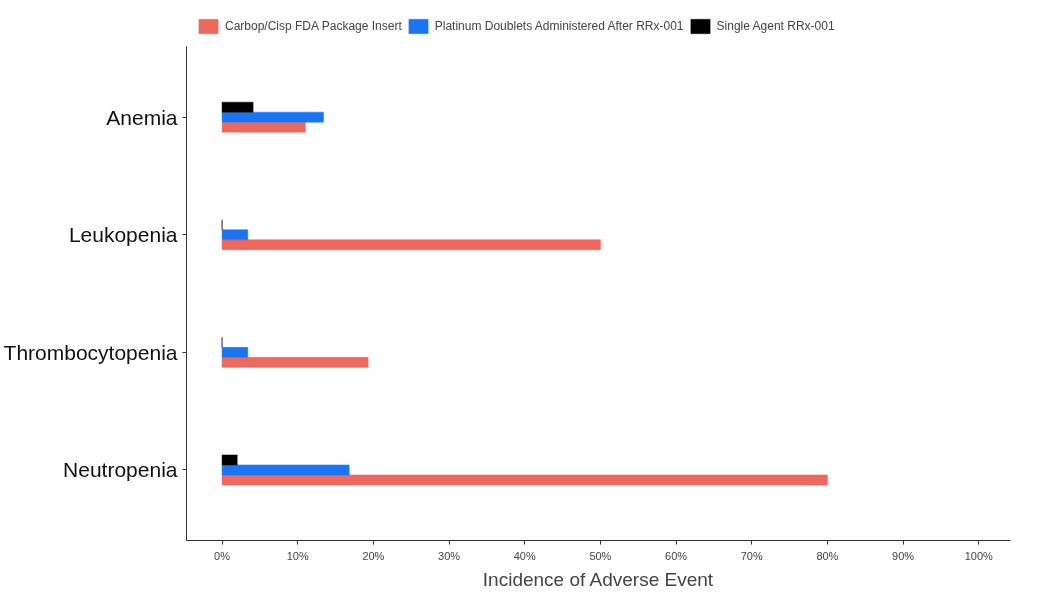  Describe the element at coordinates (903, 555) in the screenshot. I see `x-tick-label: 90%` at that location.